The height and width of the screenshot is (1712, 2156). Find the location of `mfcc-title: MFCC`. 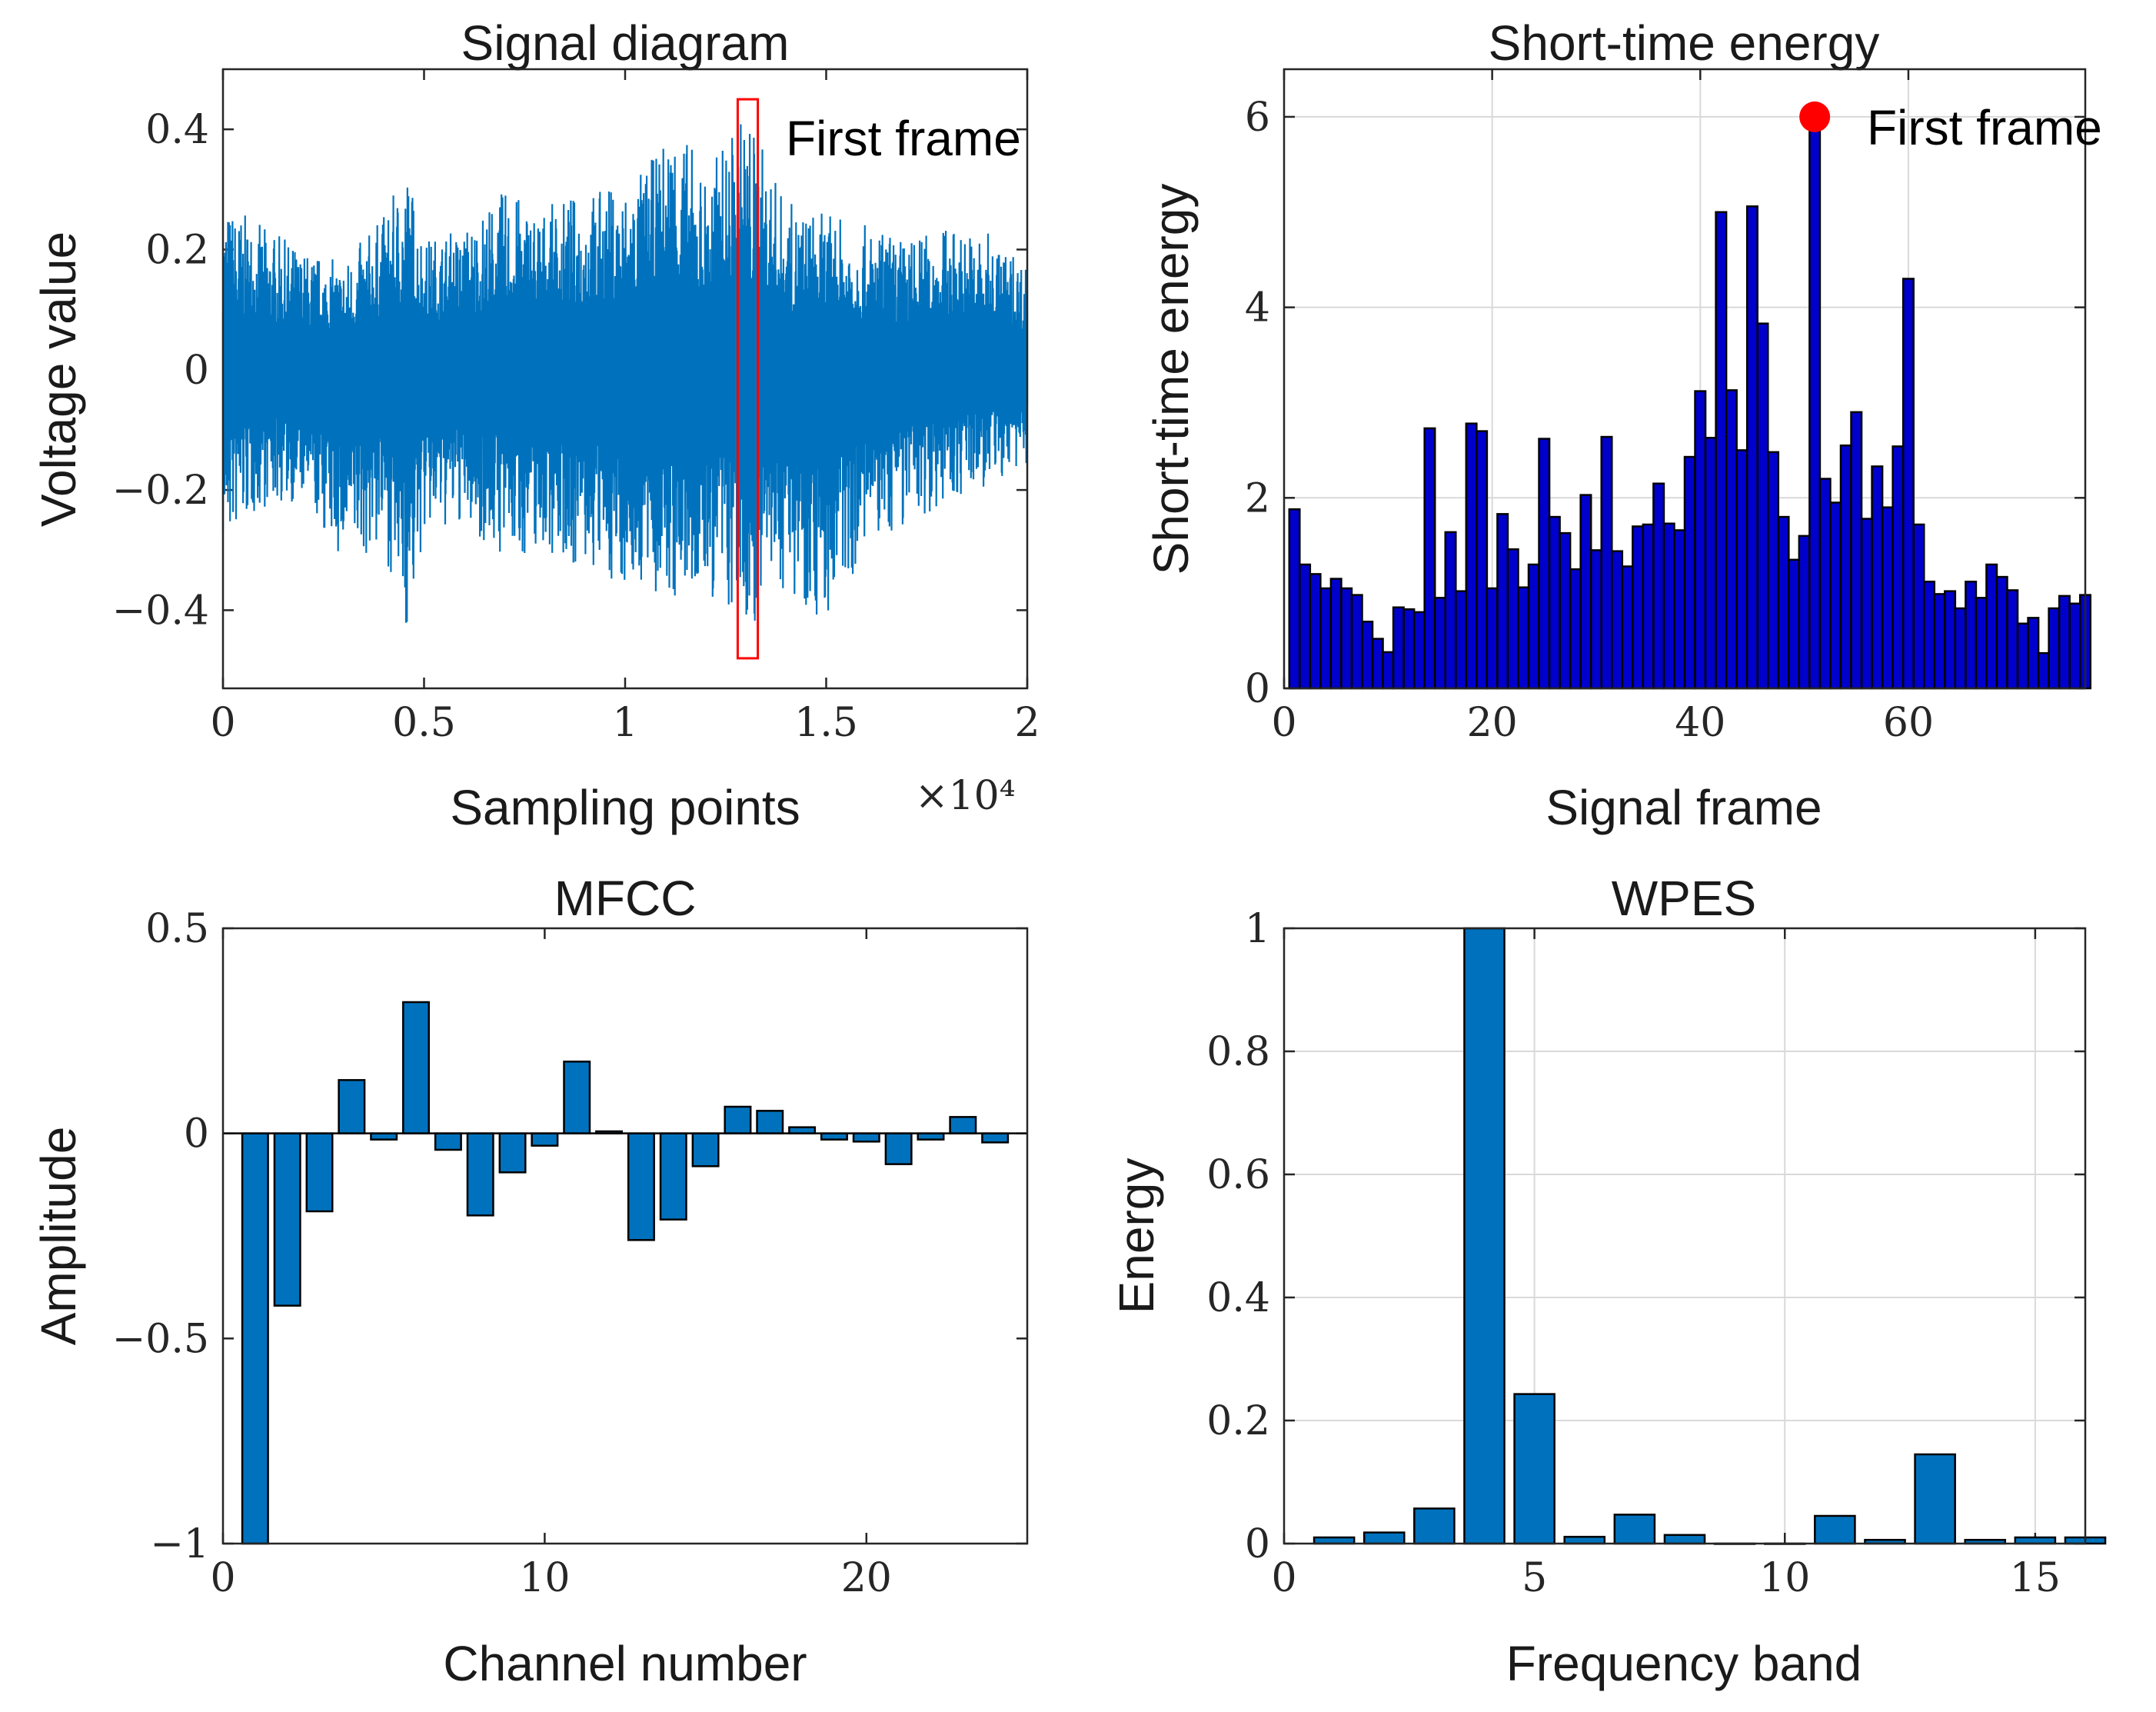

mfcc-title: MFCC is located at coordinates (625, 898).